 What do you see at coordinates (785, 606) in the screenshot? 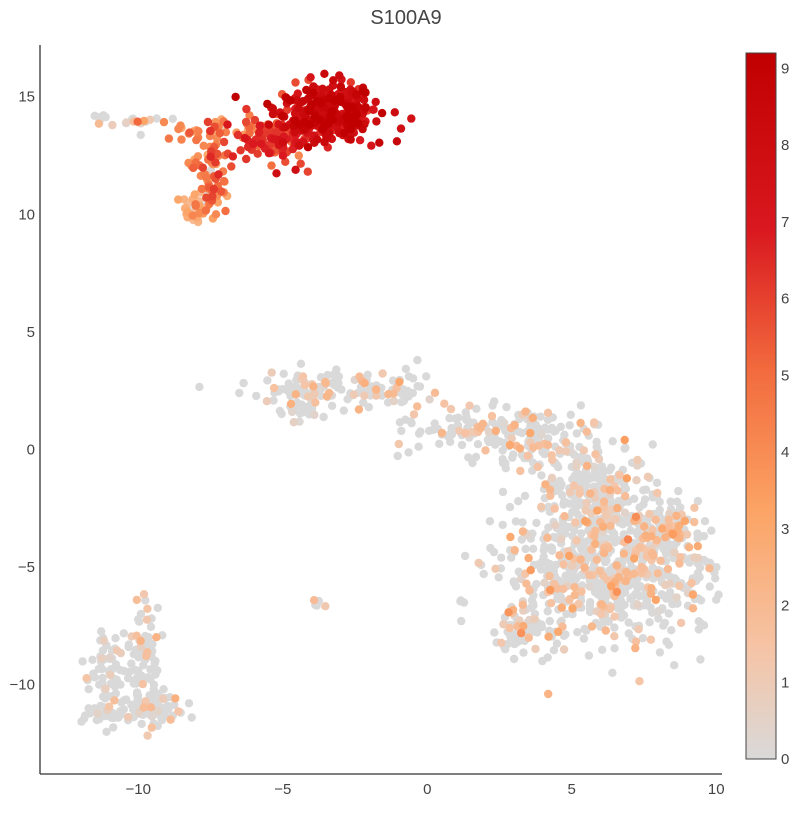
I see `colorbar-tick-label: 2` at bounding box center [785, 606].